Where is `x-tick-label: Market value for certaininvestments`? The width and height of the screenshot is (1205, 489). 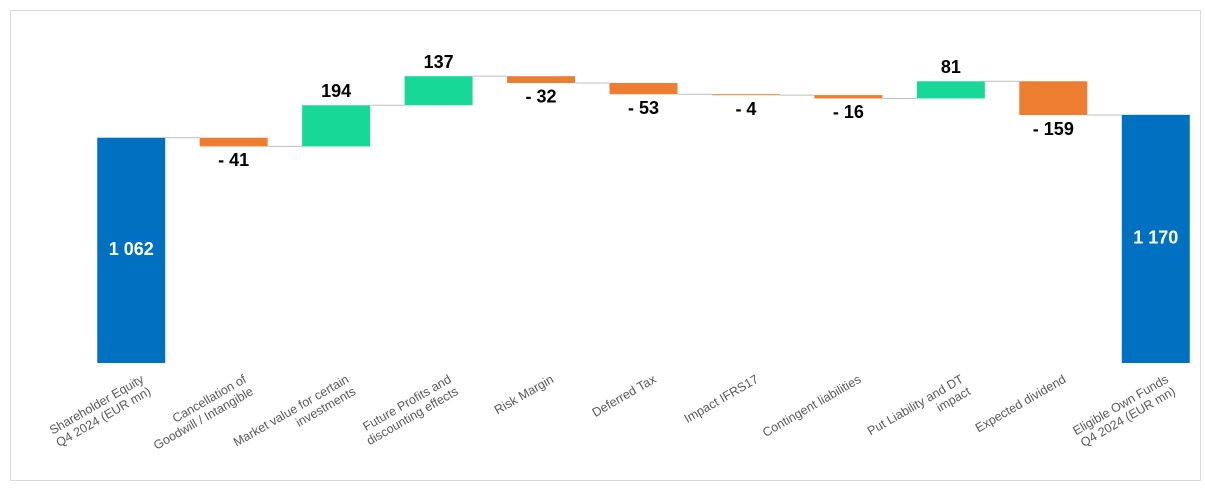 x-tick-label: Market value for certaininvestments is located at coordinates (294, 417).